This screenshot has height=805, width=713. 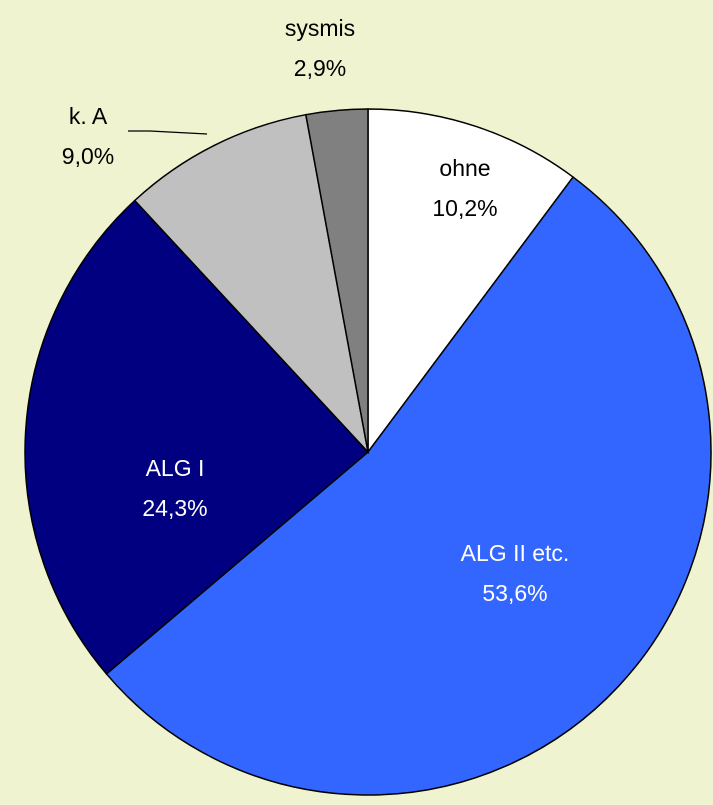 I want to click on leader-line, so click(x=168, y=132).